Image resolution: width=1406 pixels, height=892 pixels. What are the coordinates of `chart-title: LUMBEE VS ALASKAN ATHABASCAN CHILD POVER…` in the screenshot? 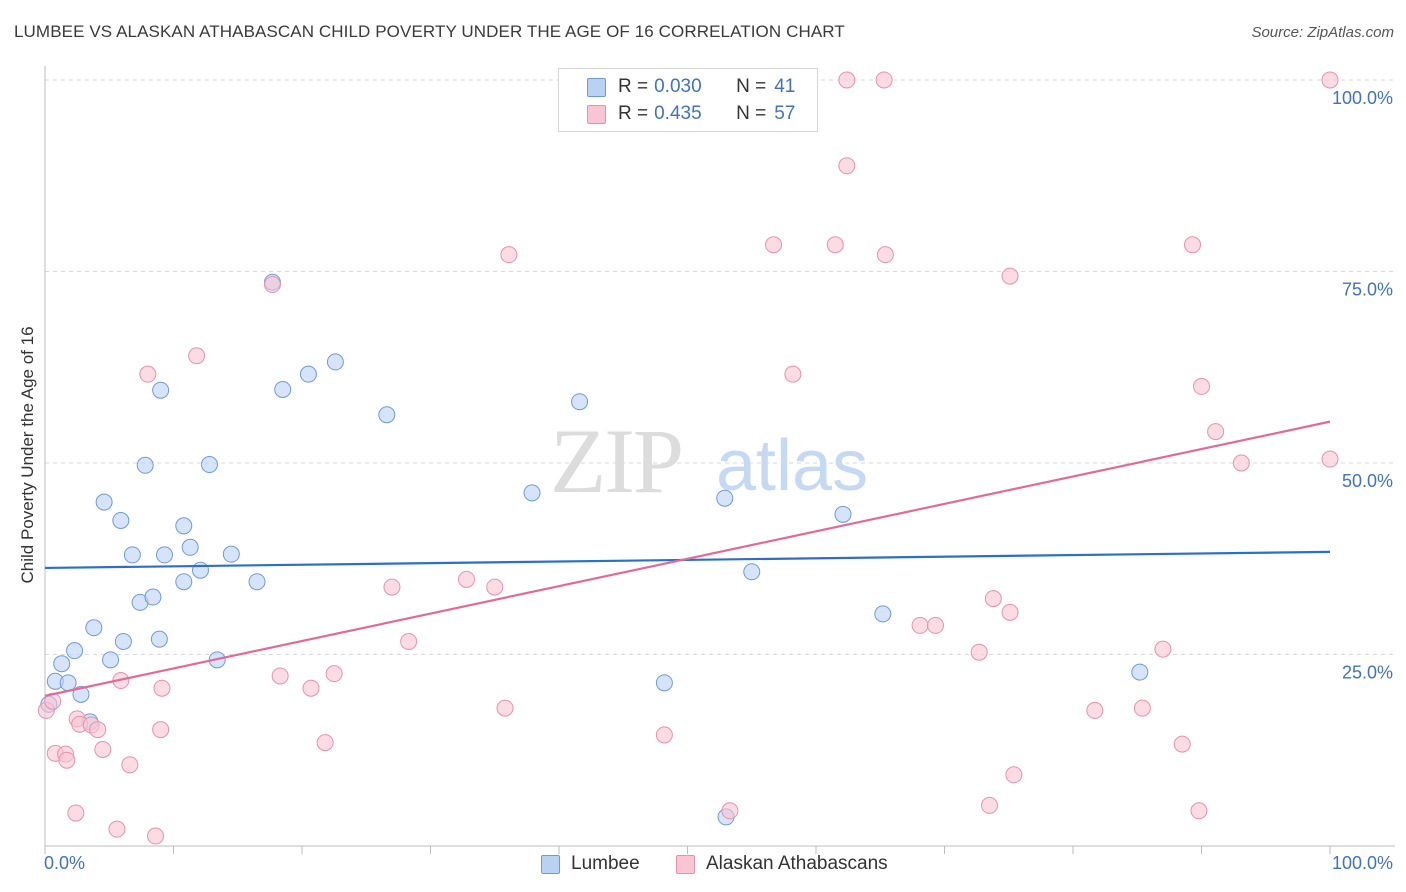 It's located at (429, 31).